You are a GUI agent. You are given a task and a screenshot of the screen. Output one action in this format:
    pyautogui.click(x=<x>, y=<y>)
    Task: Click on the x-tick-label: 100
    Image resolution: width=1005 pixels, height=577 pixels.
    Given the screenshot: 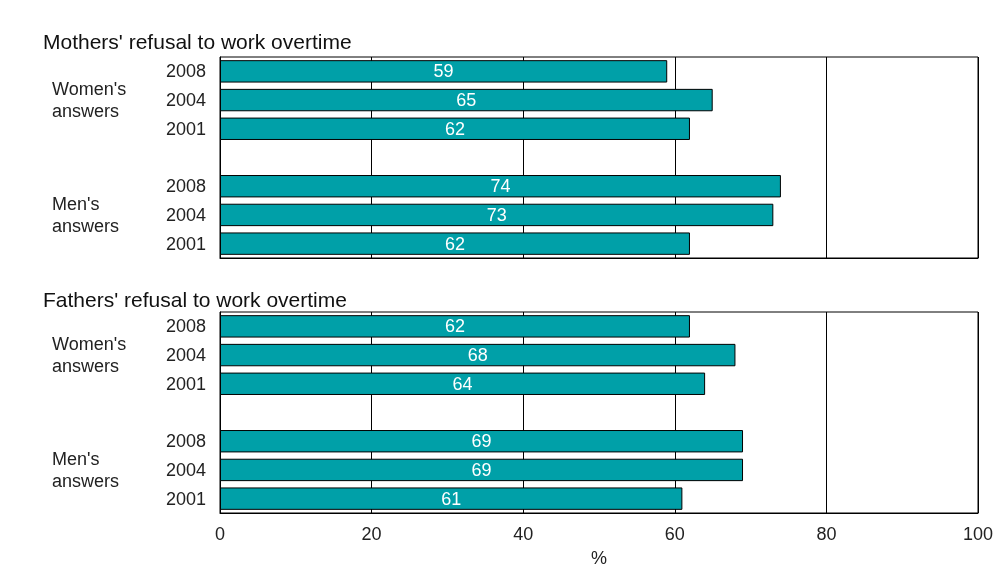 What is the action you would take?
    pyautogui.click(x=978, y=534)
    